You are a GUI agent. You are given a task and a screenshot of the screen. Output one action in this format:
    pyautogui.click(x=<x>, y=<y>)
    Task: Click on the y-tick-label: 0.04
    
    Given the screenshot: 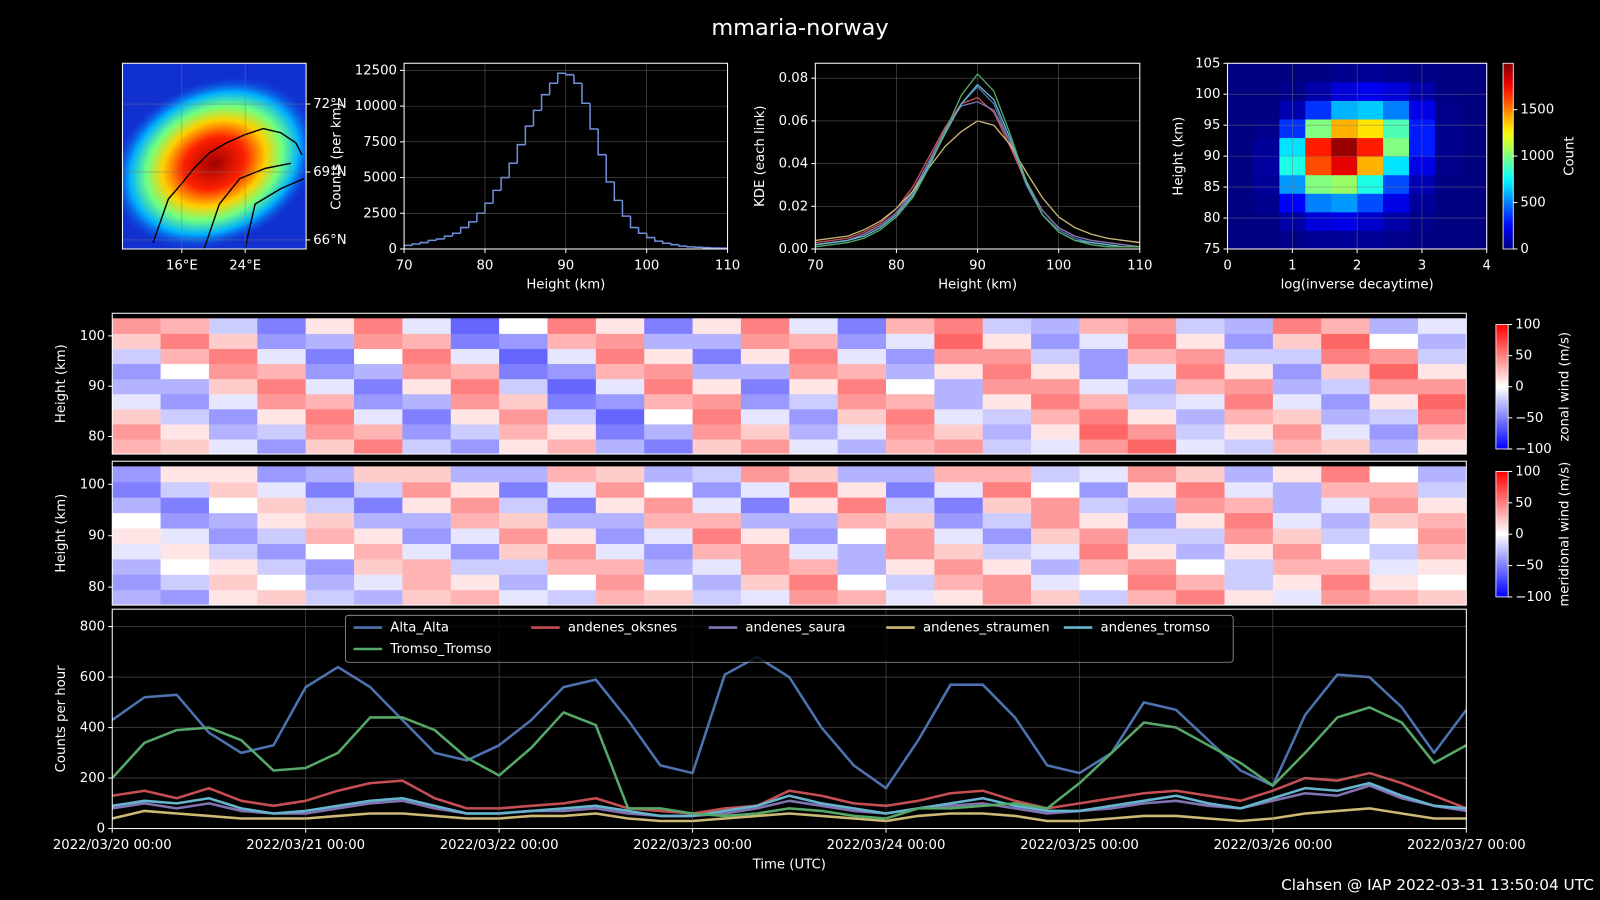 What is the action you would take?
    pyautogui.click(x=794, y=164)
    